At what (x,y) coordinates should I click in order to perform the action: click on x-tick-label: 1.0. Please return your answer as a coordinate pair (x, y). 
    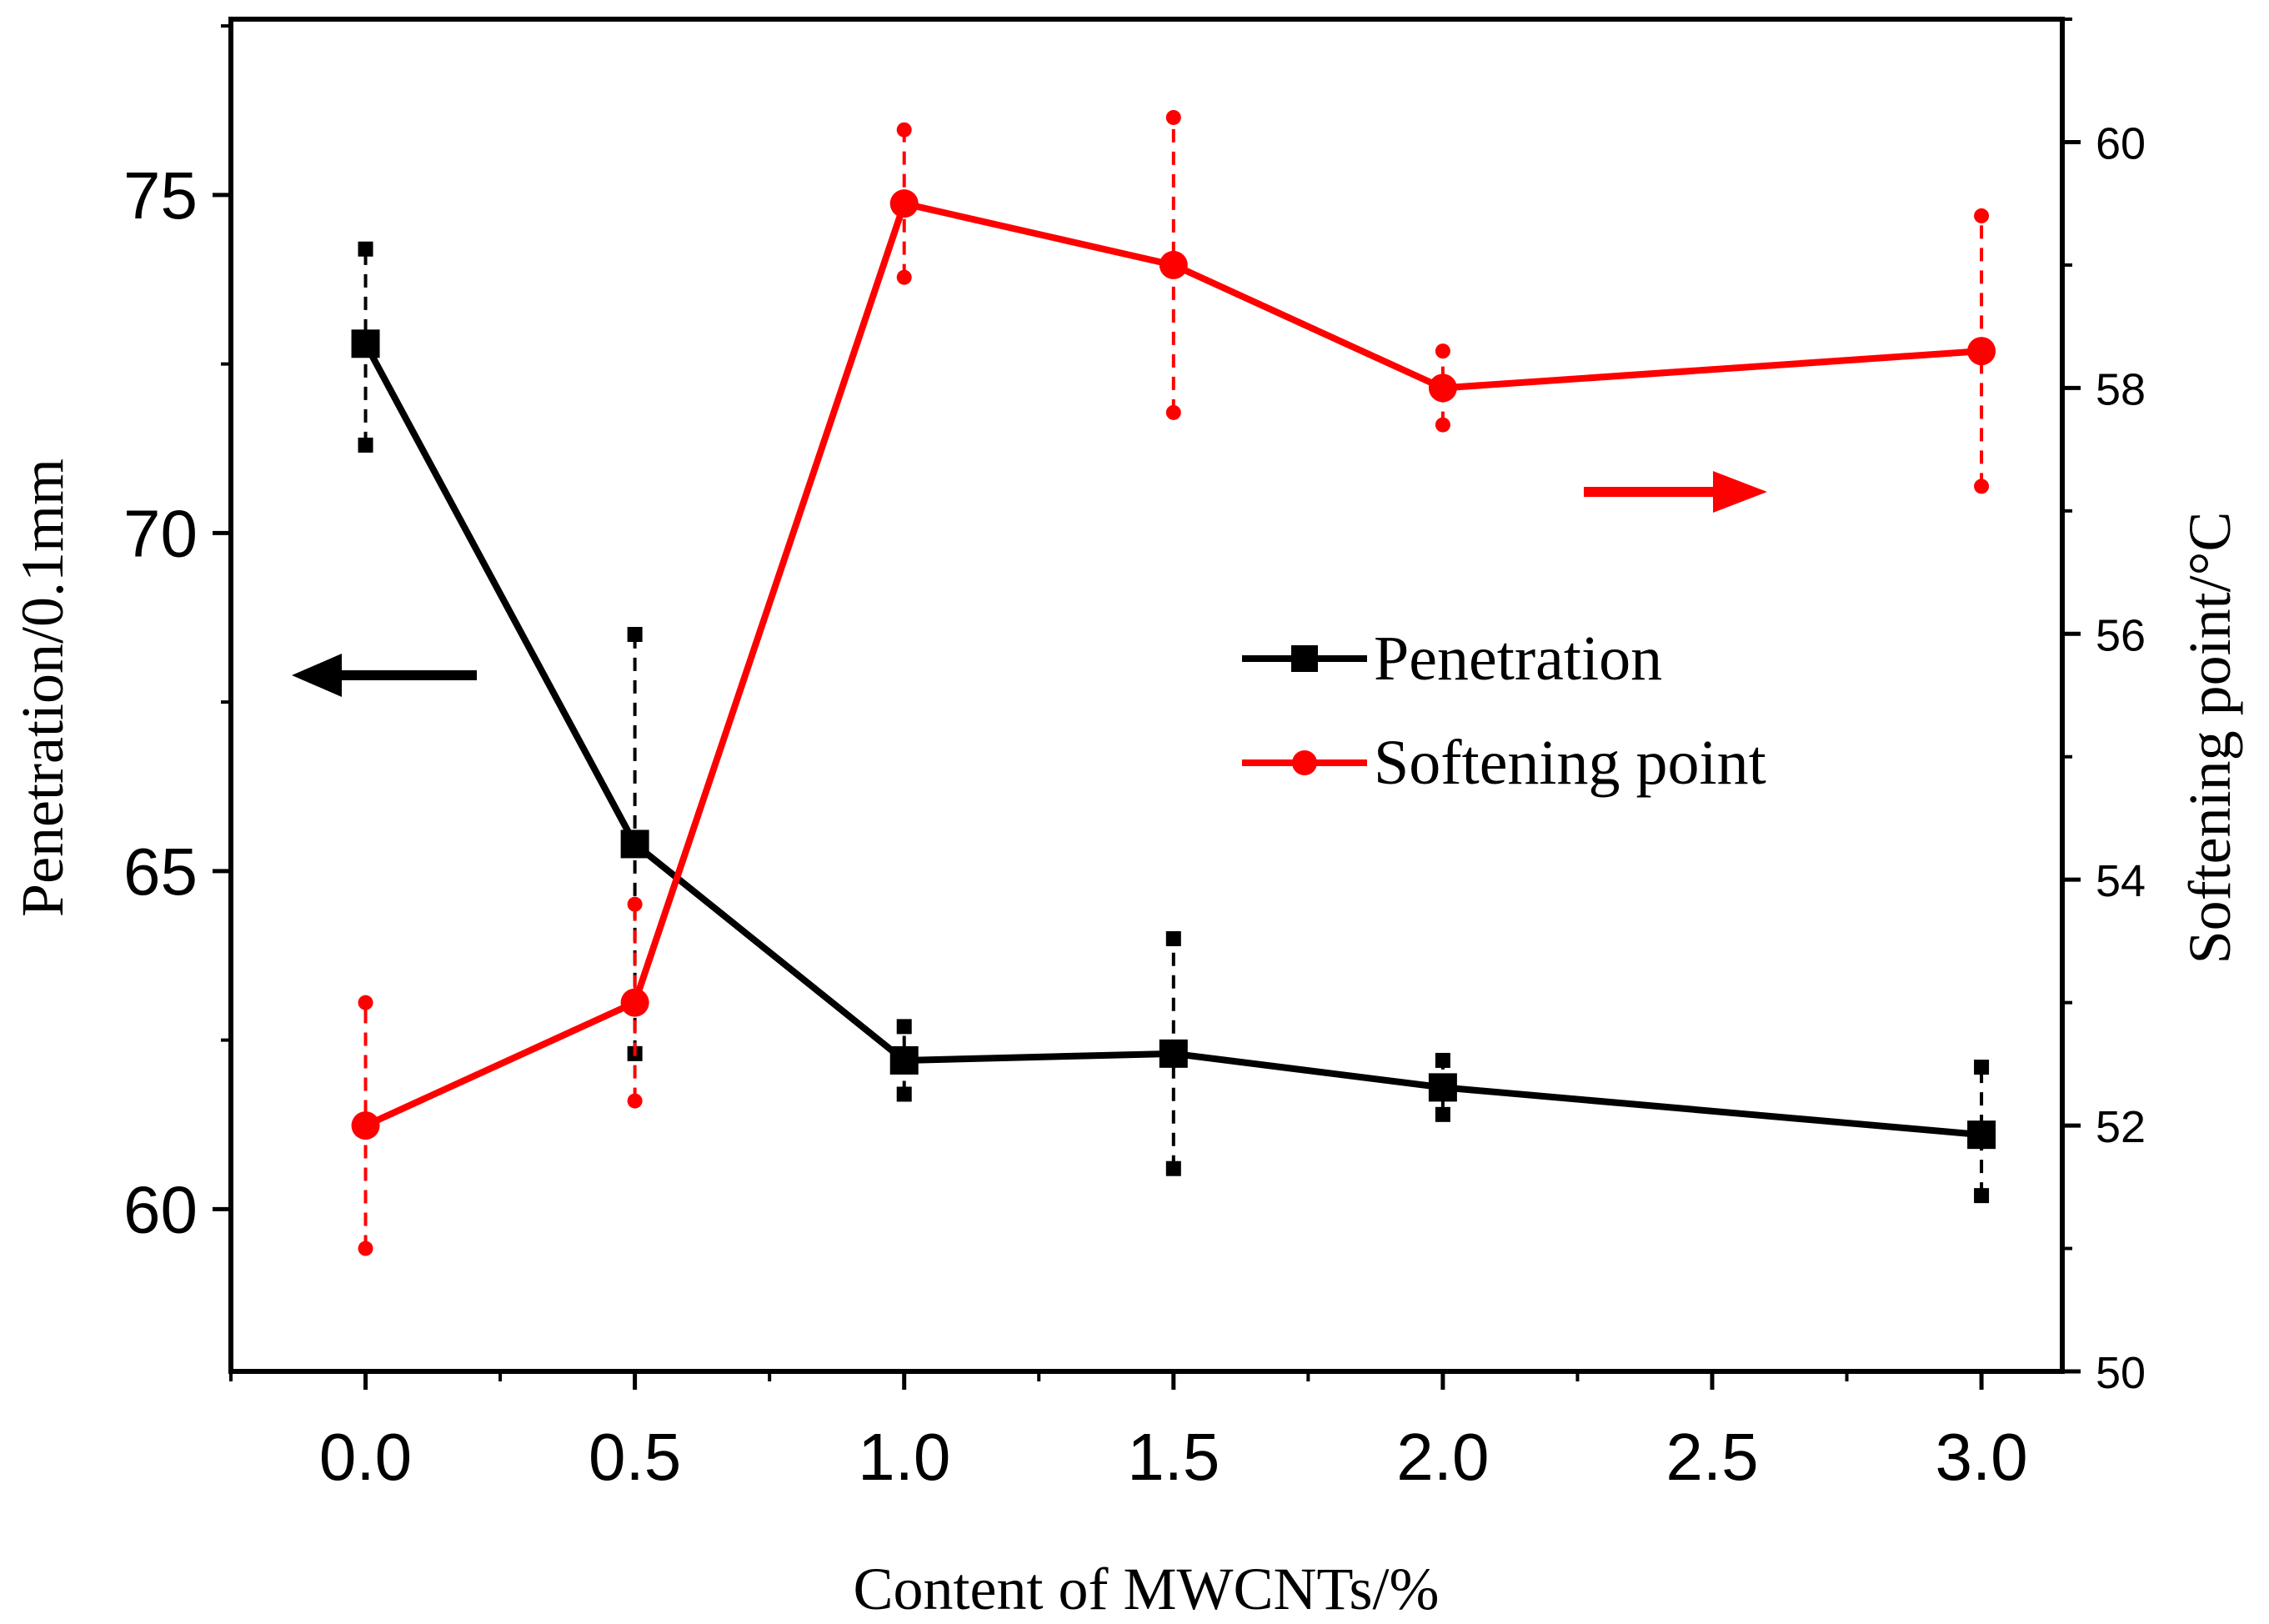
    Looking at the image, I should click on (904, 1457).